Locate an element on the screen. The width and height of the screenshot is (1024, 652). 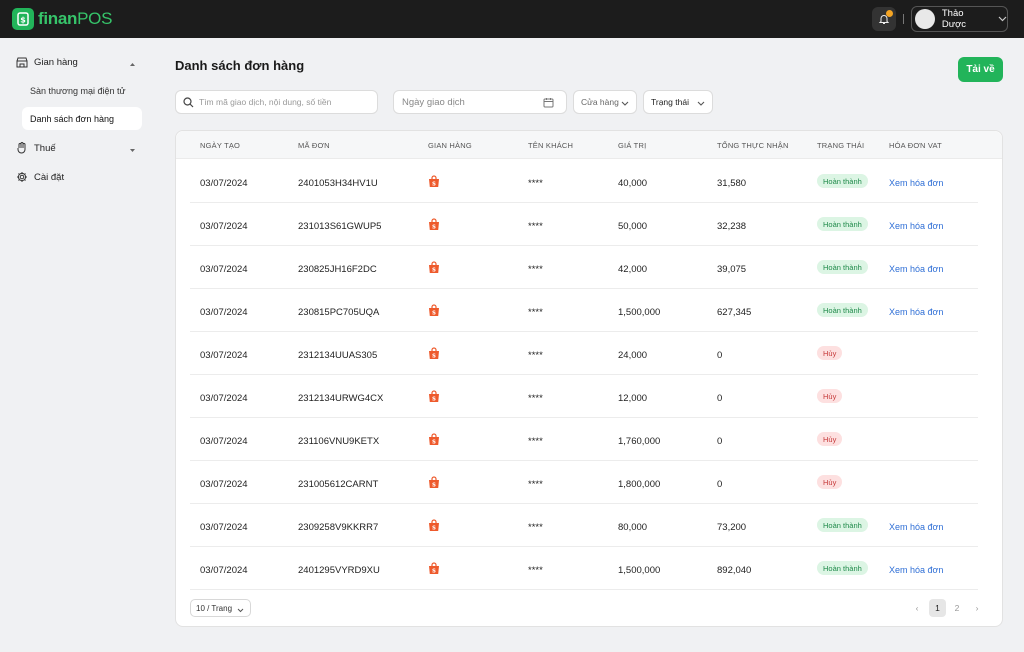
order-code: 2312134URWG4CX is located at coordinates (341, 398).